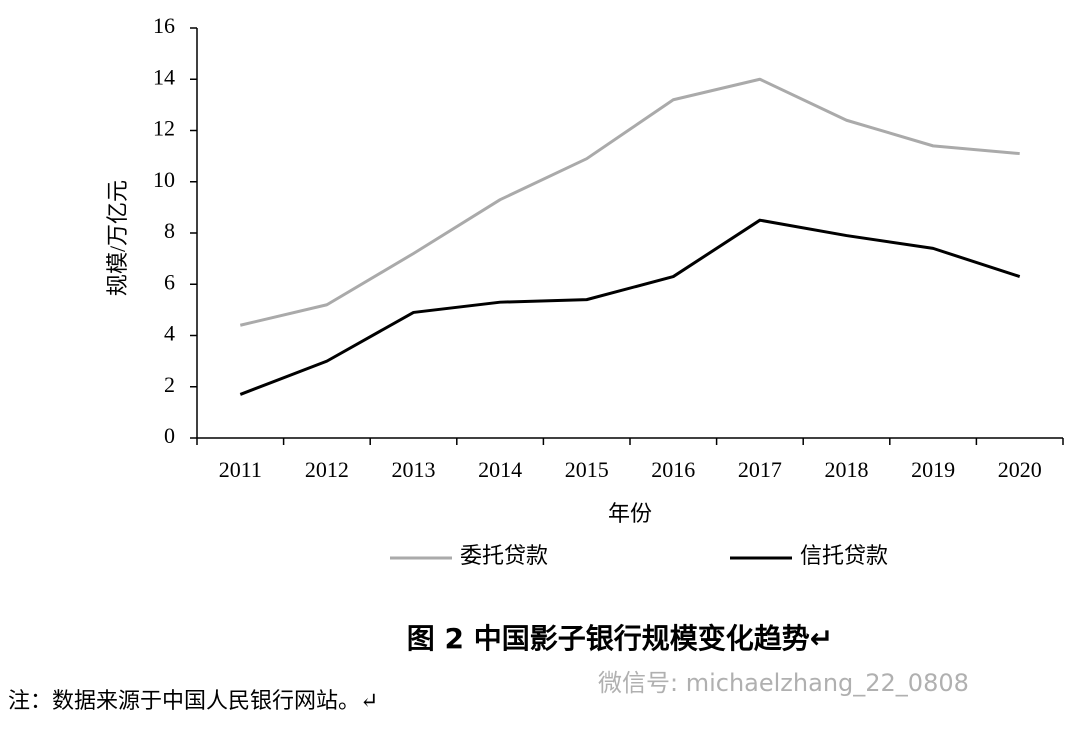 Image resolution: width=1080 pixels, height=733 pixels. I want to click on x-tick-label: 2019, so click(933, 469).